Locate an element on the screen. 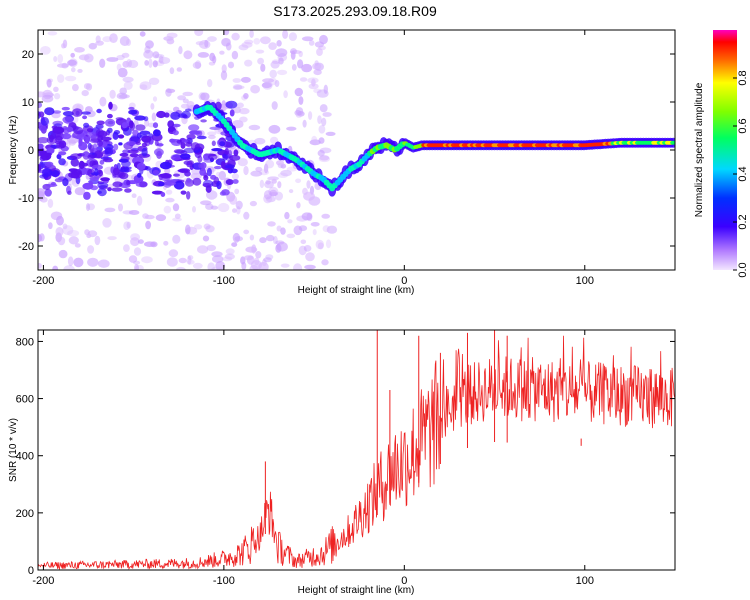 The height and width of the screenshot is (600, 750). x-tick-label: -100 is located at coordinates (224, 281).